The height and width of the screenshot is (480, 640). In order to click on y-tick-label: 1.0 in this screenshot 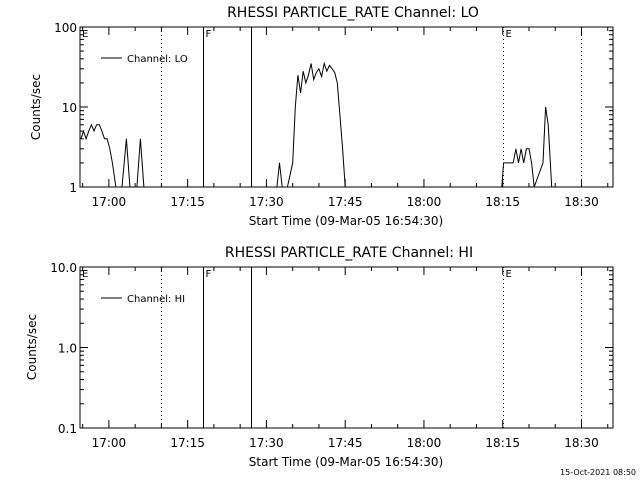, I will do `click(67, 349)`.